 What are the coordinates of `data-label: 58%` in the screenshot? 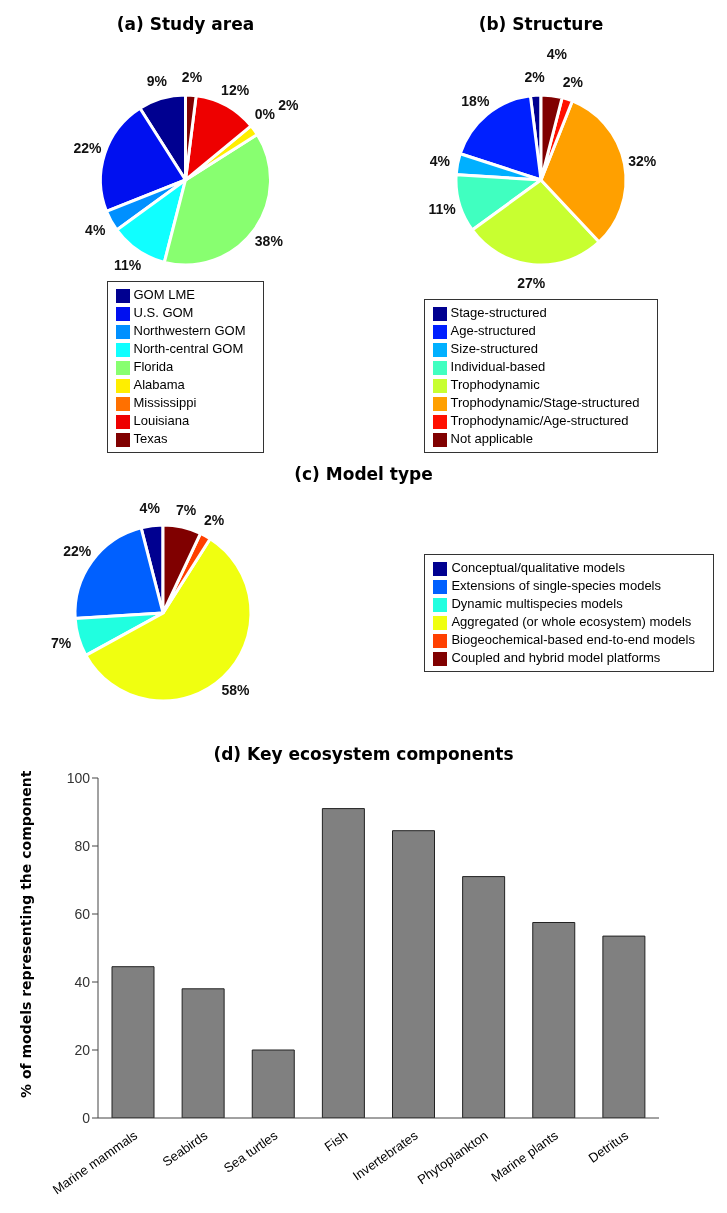 It's located at (236, 690).